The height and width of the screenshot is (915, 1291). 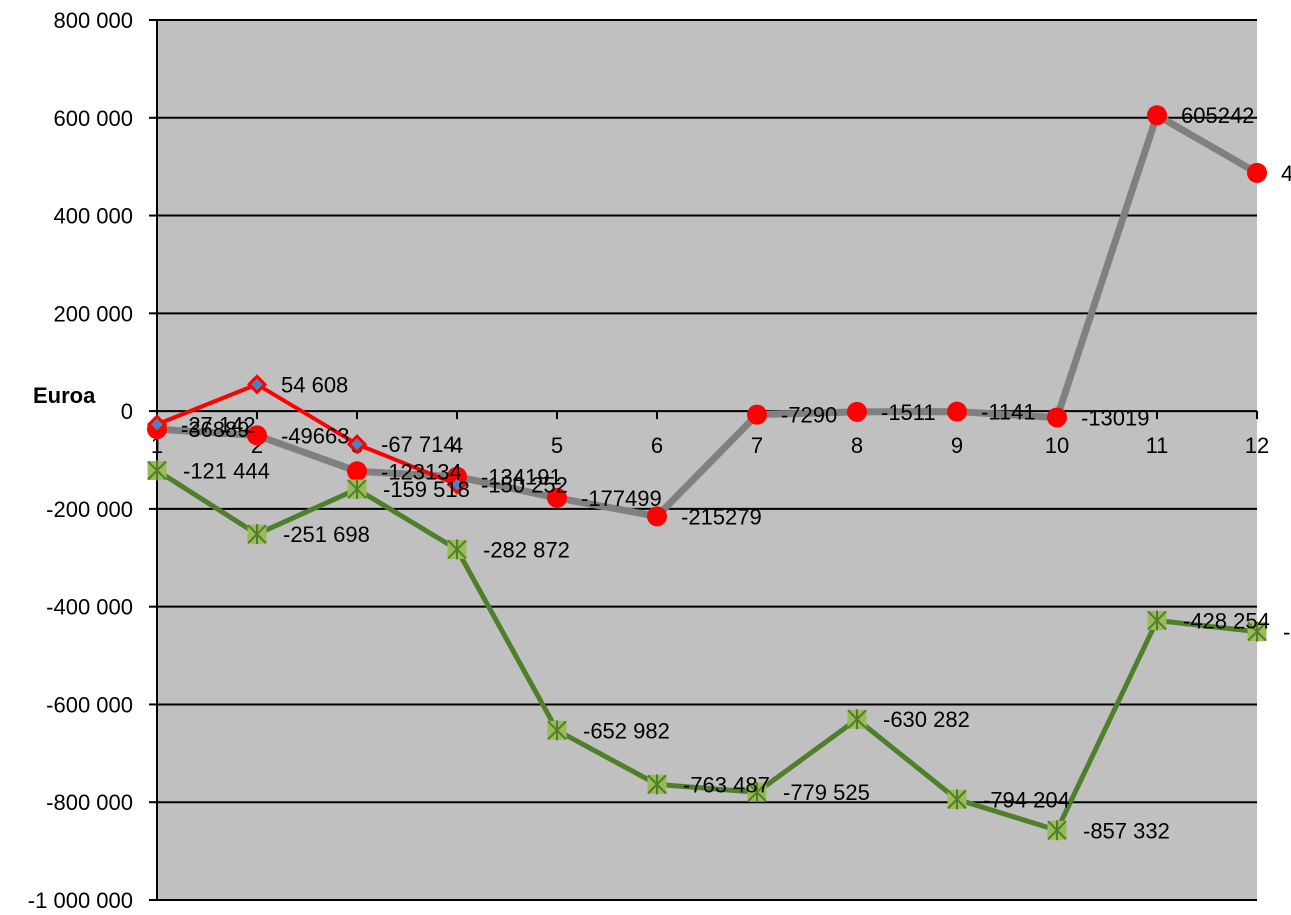 I want to click on data-label: -67 714, so click(x=418, y=444).